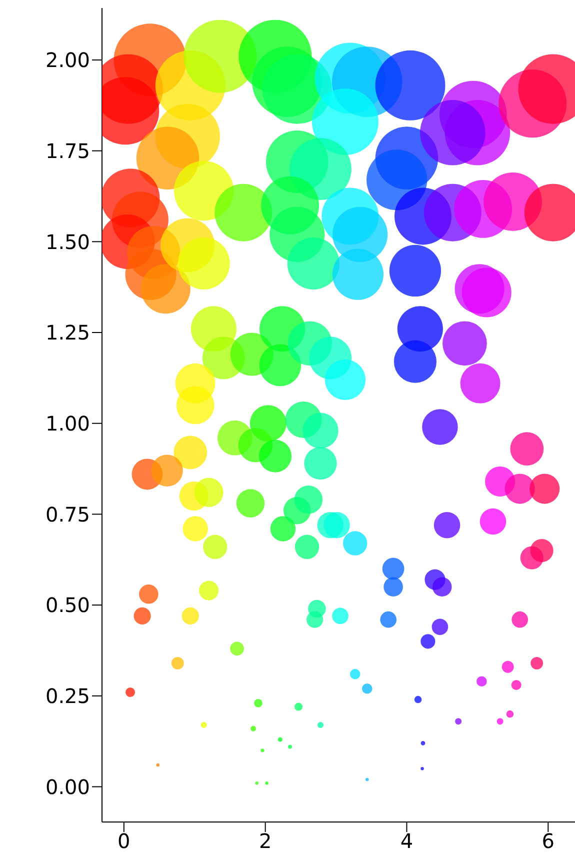 This screenshot has width=575, height=864. I want to click on x-tick-label: 0, so click(124, 841).